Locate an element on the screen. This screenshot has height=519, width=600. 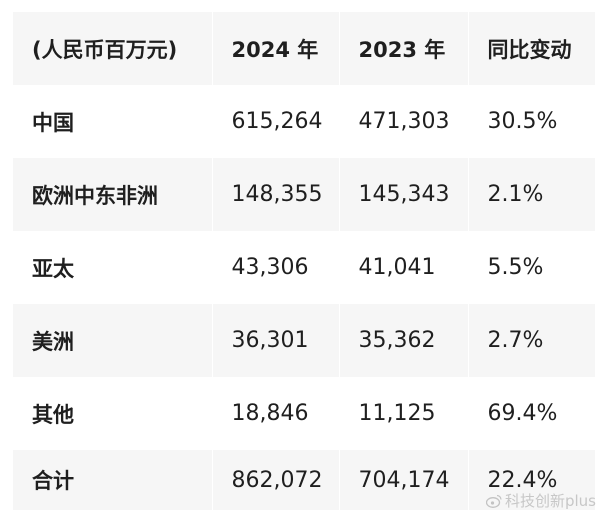
region-label: 中国 is located at coordinates (113, 121).